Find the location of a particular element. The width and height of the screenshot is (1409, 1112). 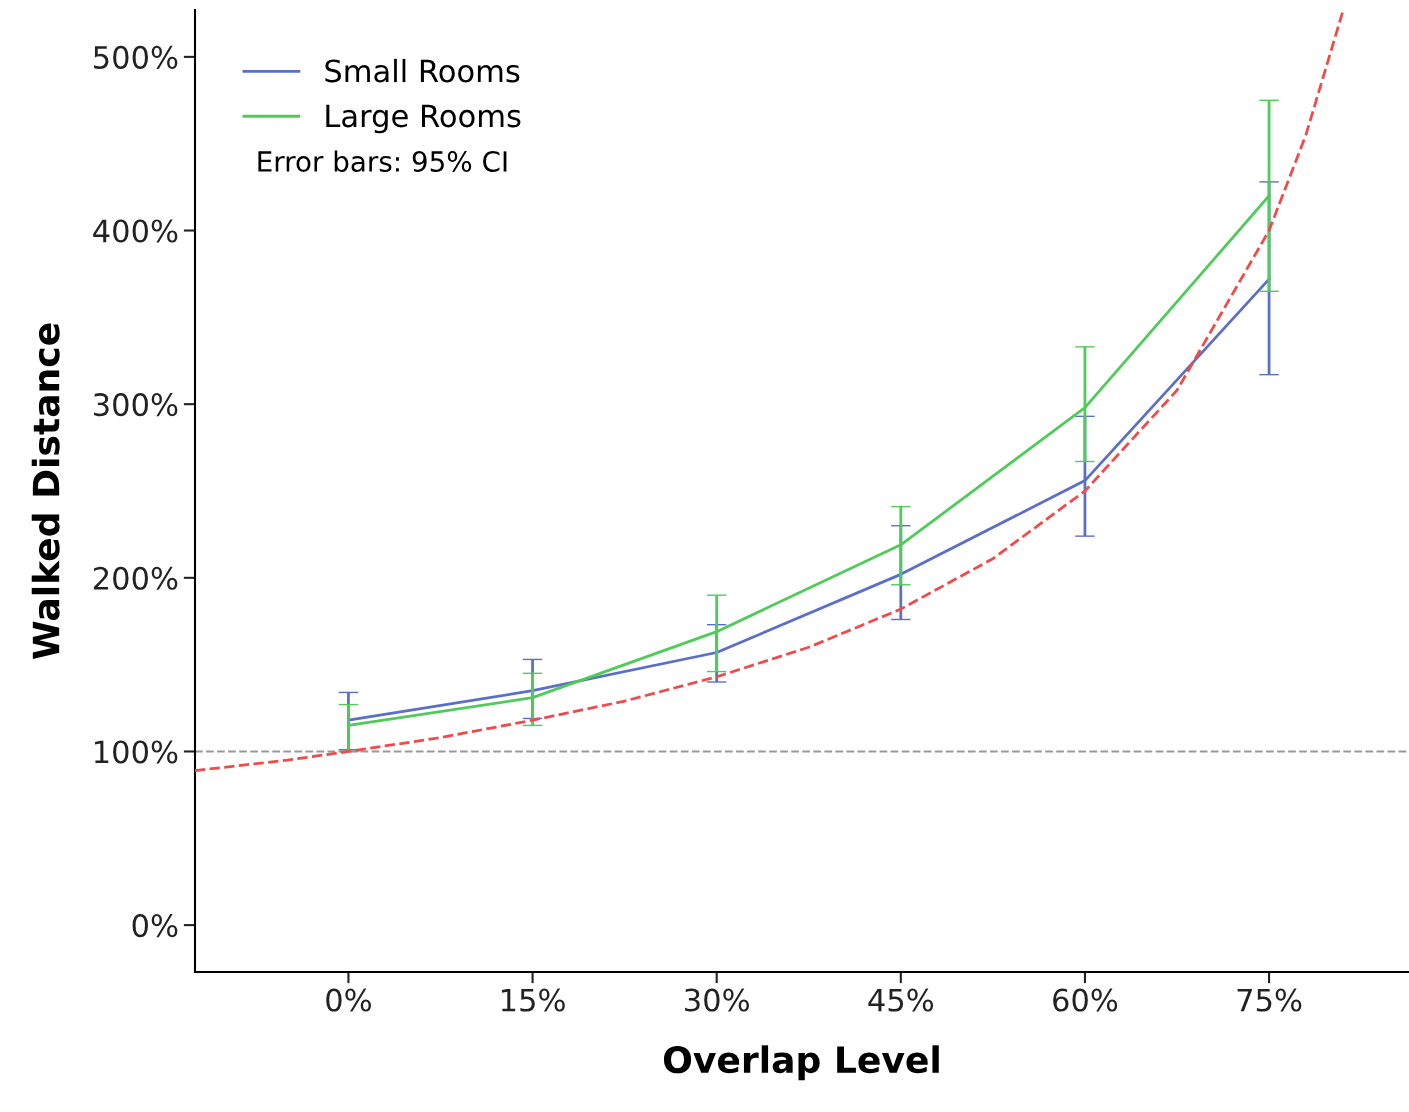

y-axis-title: Walked Distance is located at coordinates (45, 491).